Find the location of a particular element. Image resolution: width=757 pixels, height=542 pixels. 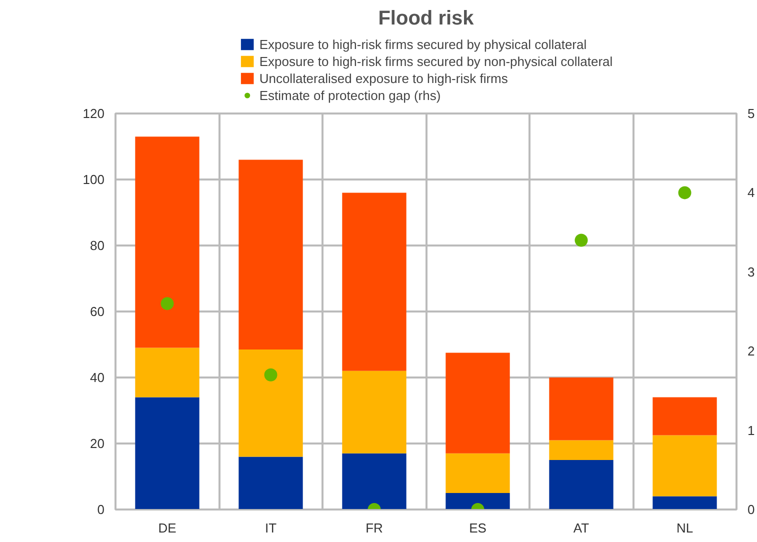

y2-tick-label: 1 is located at coordinates (751, 430).